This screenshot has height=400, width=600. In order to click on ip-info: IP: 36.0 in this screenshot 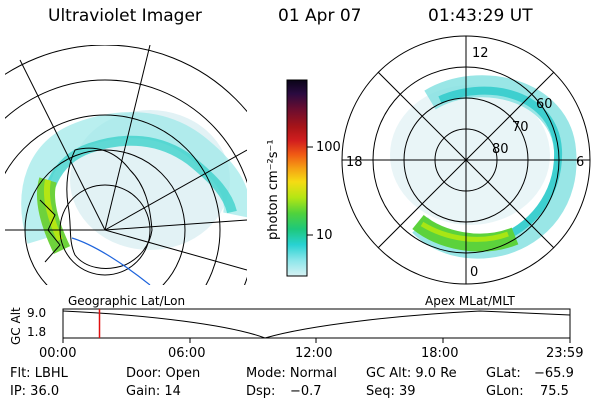, I will do `click(35, 391)`.